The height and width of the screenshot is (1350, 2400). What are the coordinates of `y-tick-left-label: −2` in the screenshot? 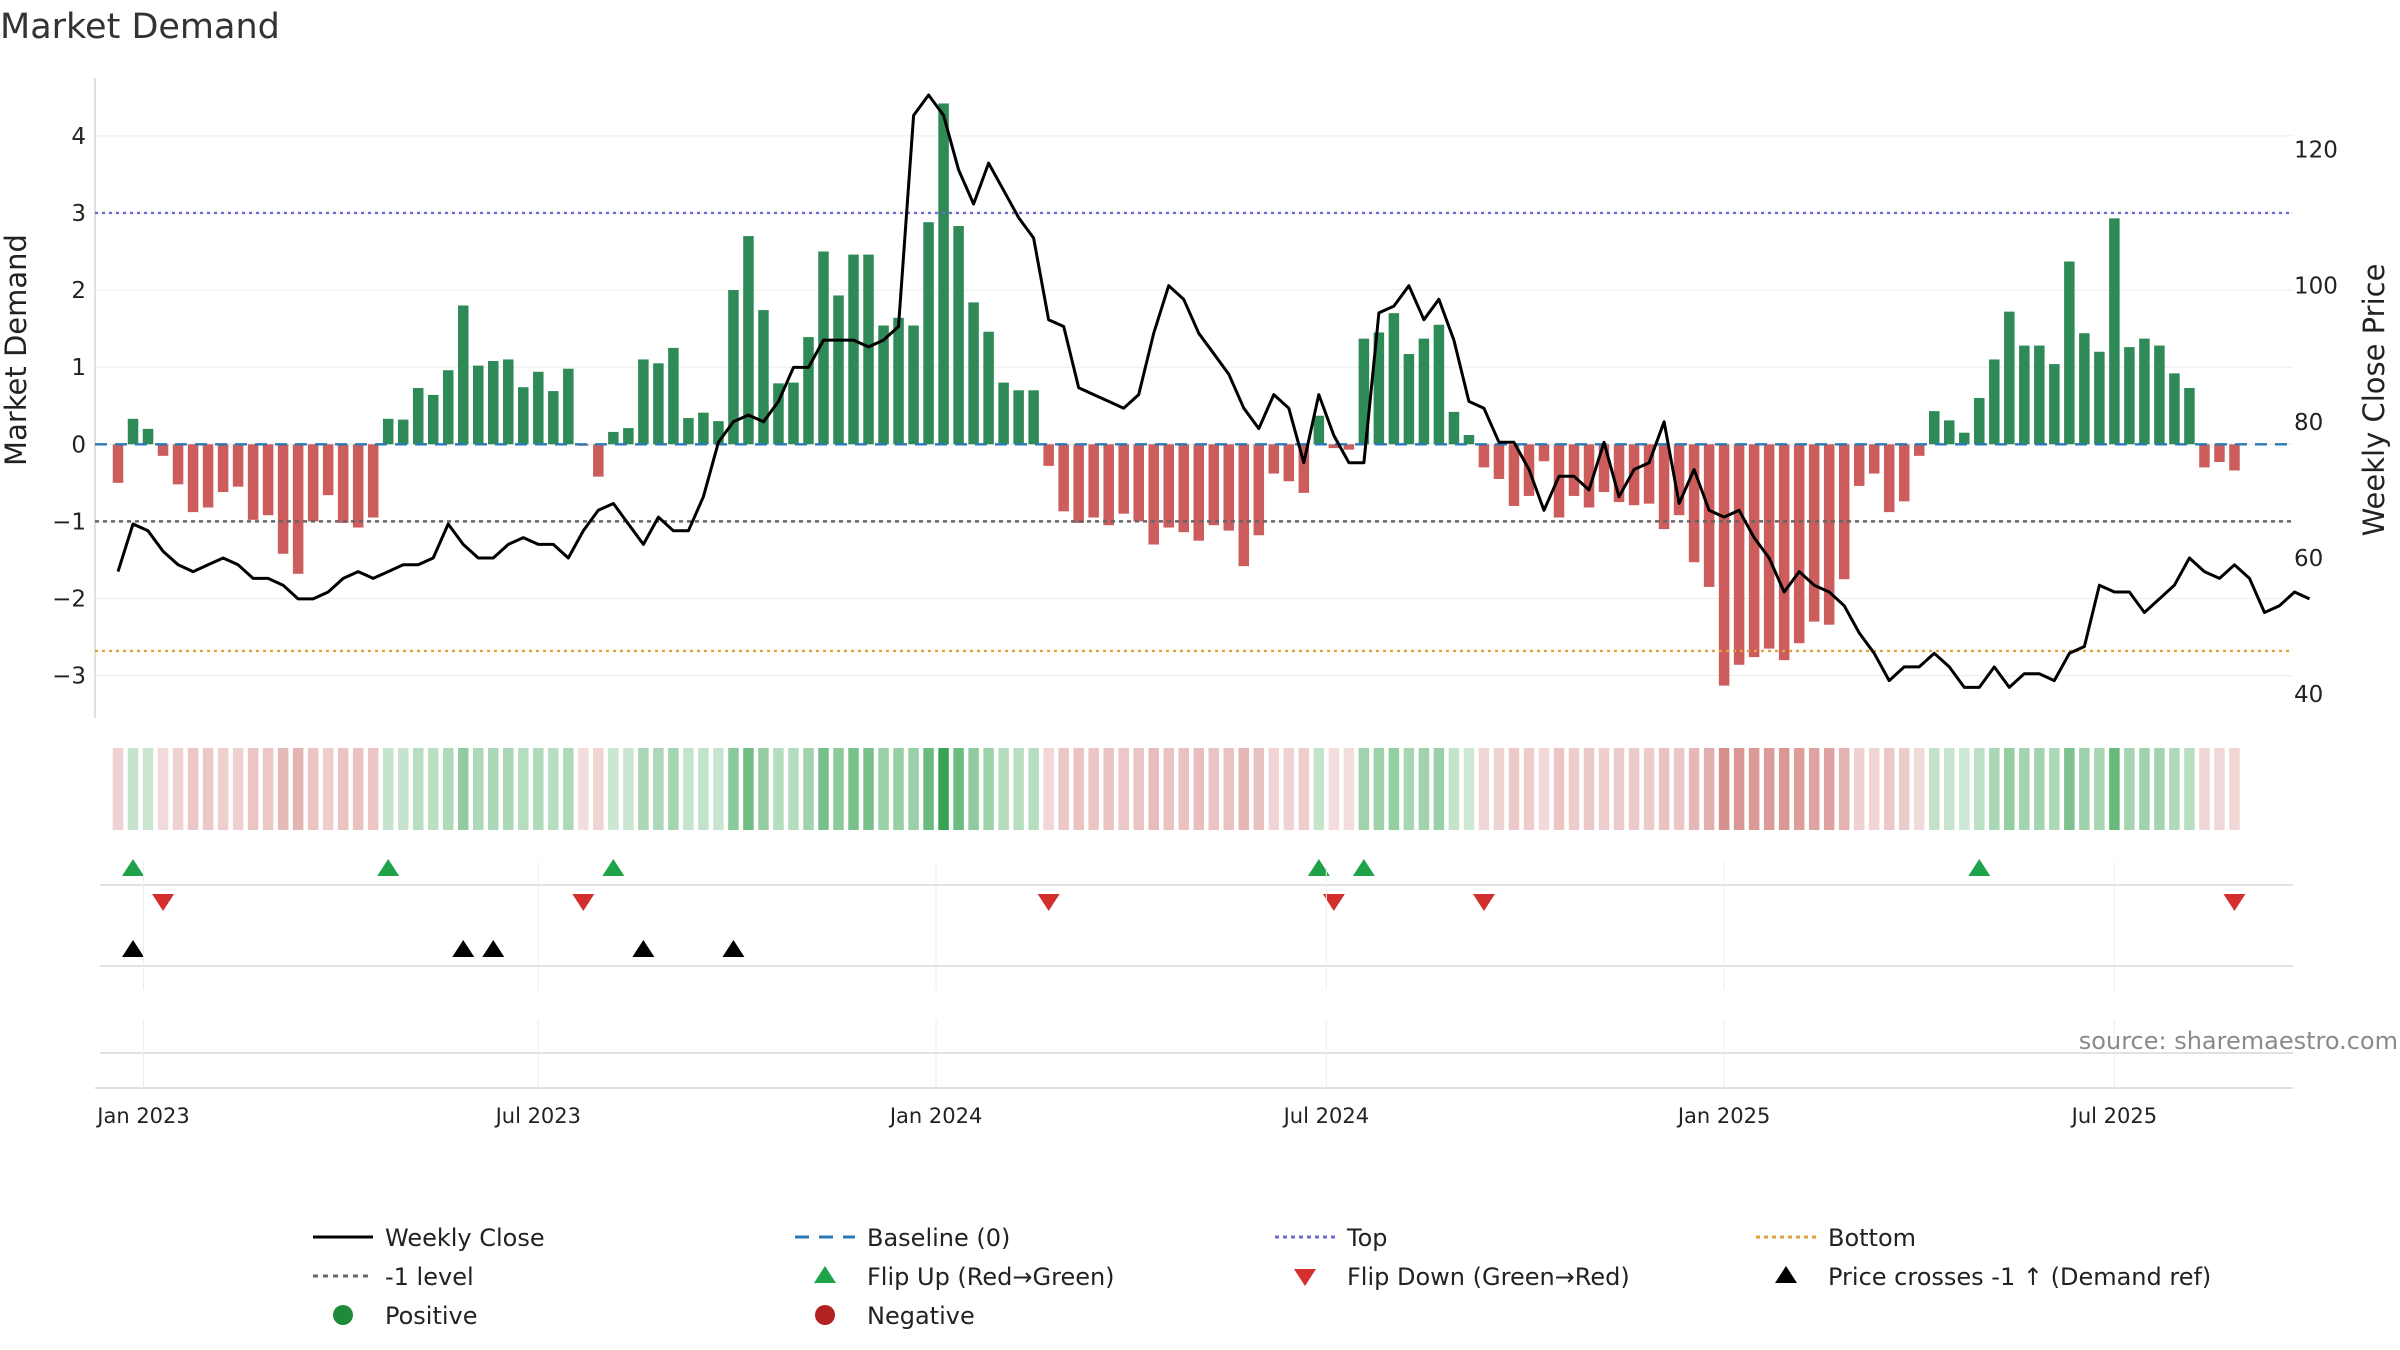 It's located at (69, 599).